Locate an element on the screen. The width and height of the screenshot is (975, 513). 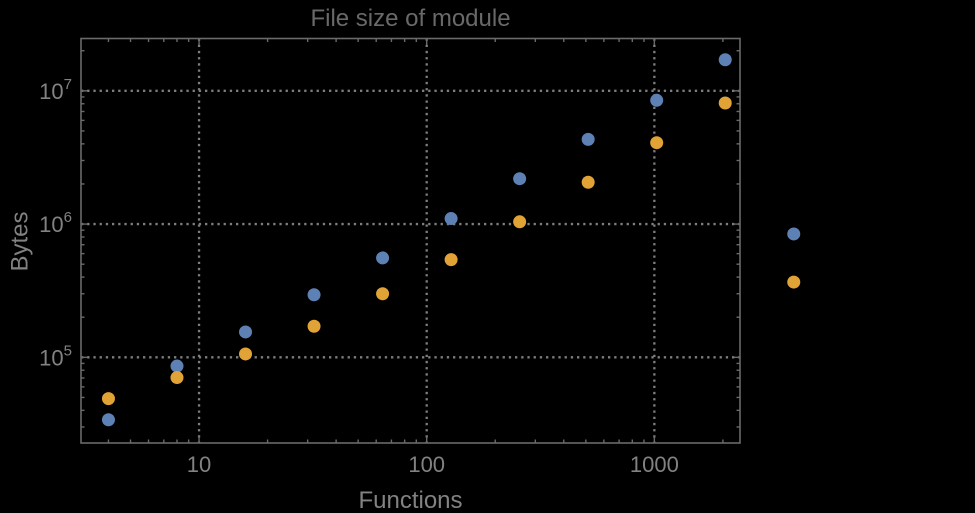
data-point-blue-x8 is located at coordinates (177, 366).